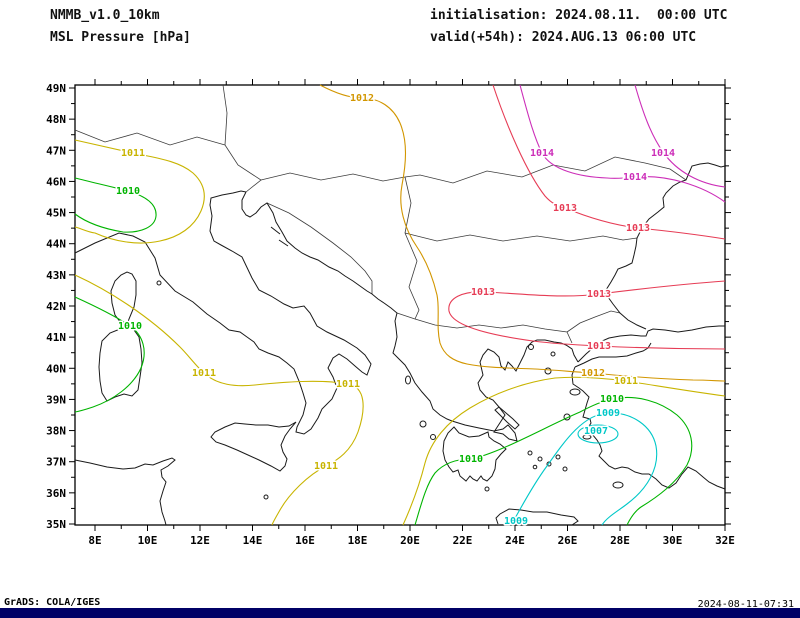  What do you see at coordinates (575, 392) in the screenshot?
I see `island-lesbos` at bounding box center [575, 392].